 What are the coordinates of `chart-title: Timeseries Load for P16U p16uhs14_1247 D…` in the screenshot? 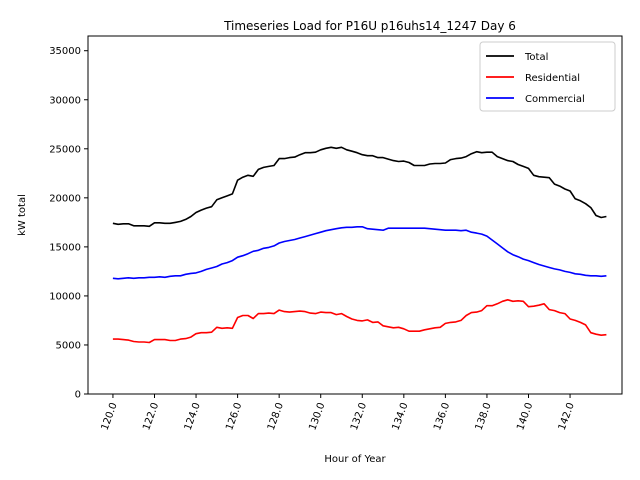 It's located at (369, 26).